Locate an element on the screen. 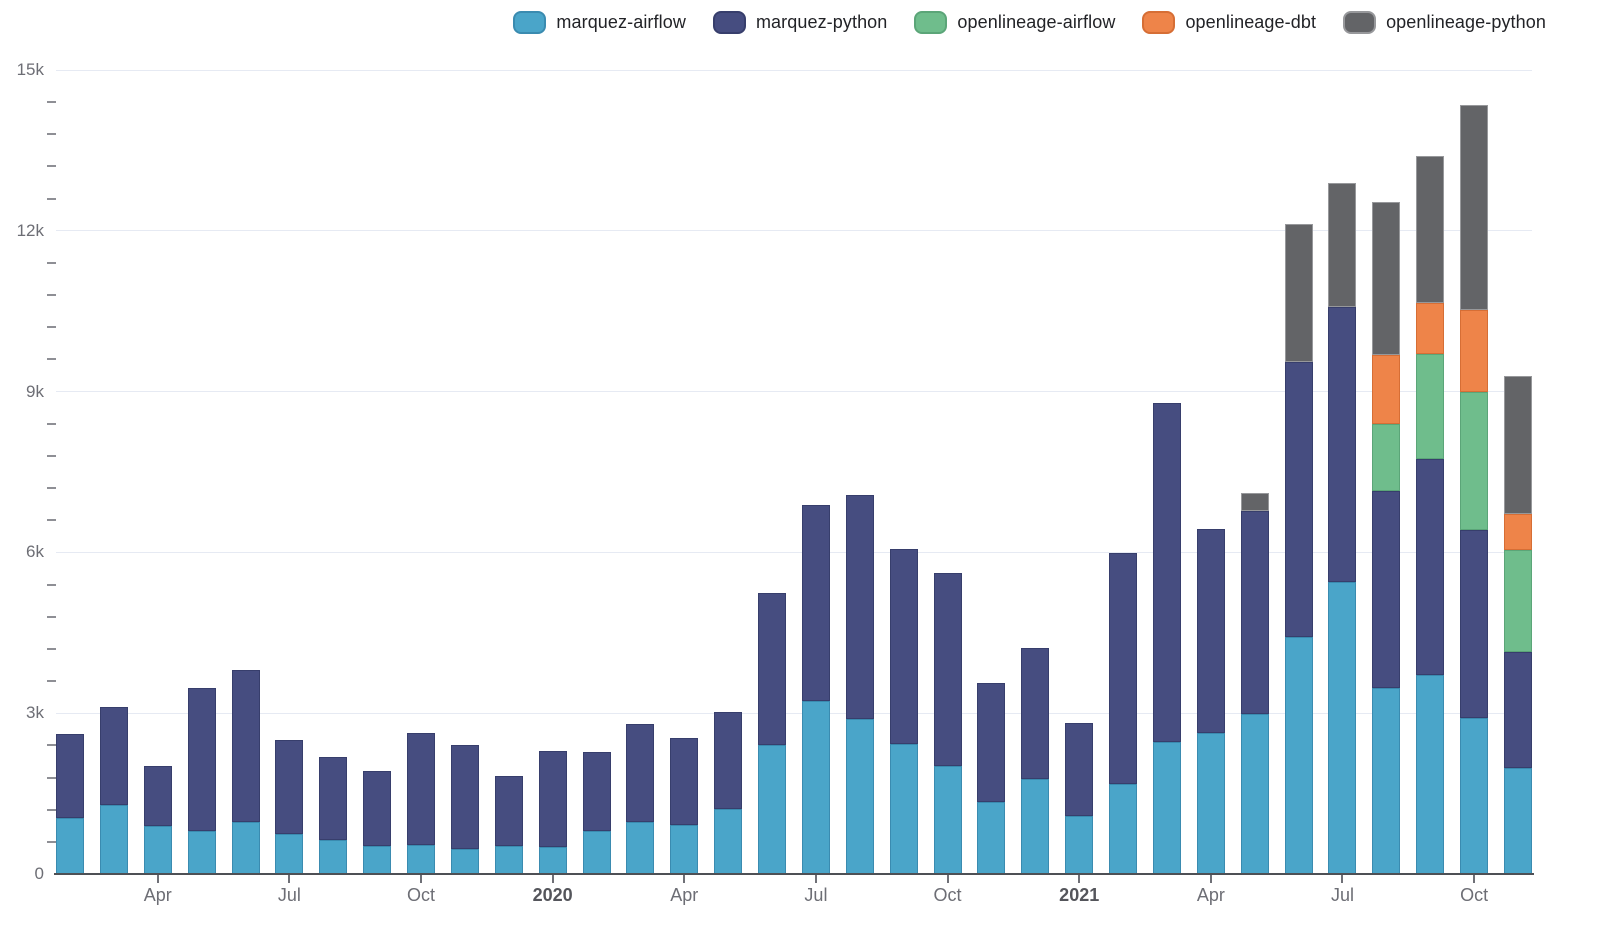  bar-apr-2019 is located at coordinates (157, 819).